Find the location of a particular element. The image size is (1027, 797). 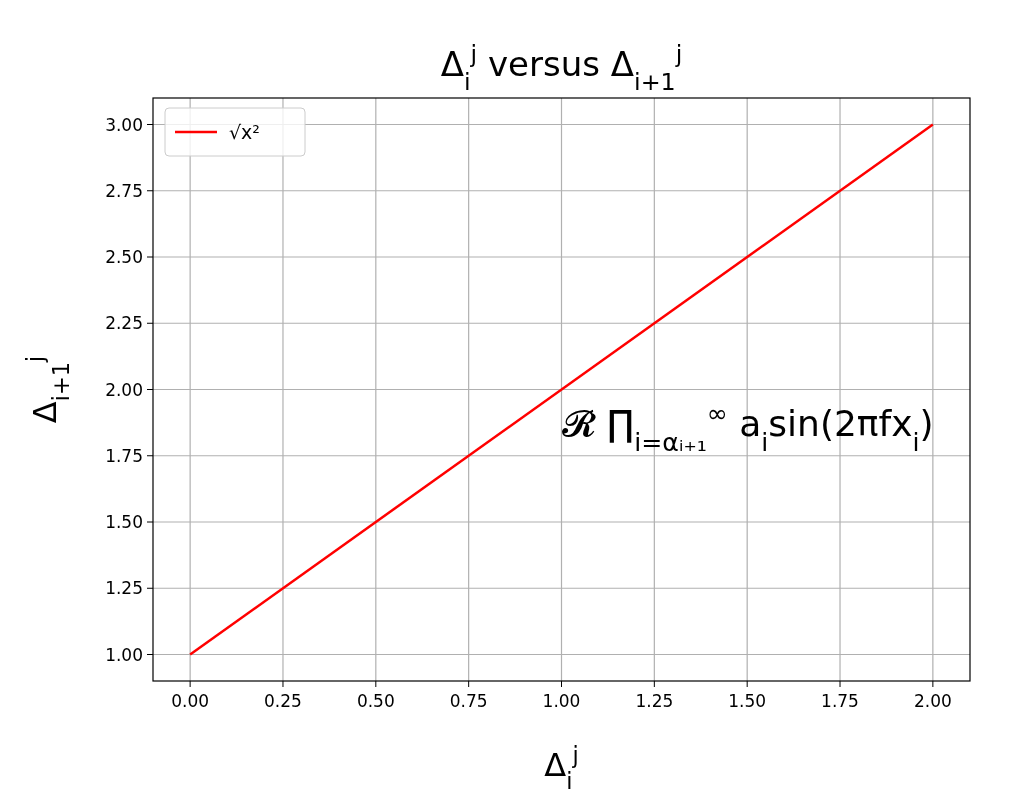

x-tick-label: 1.50 is located at coordinates (747, 701).